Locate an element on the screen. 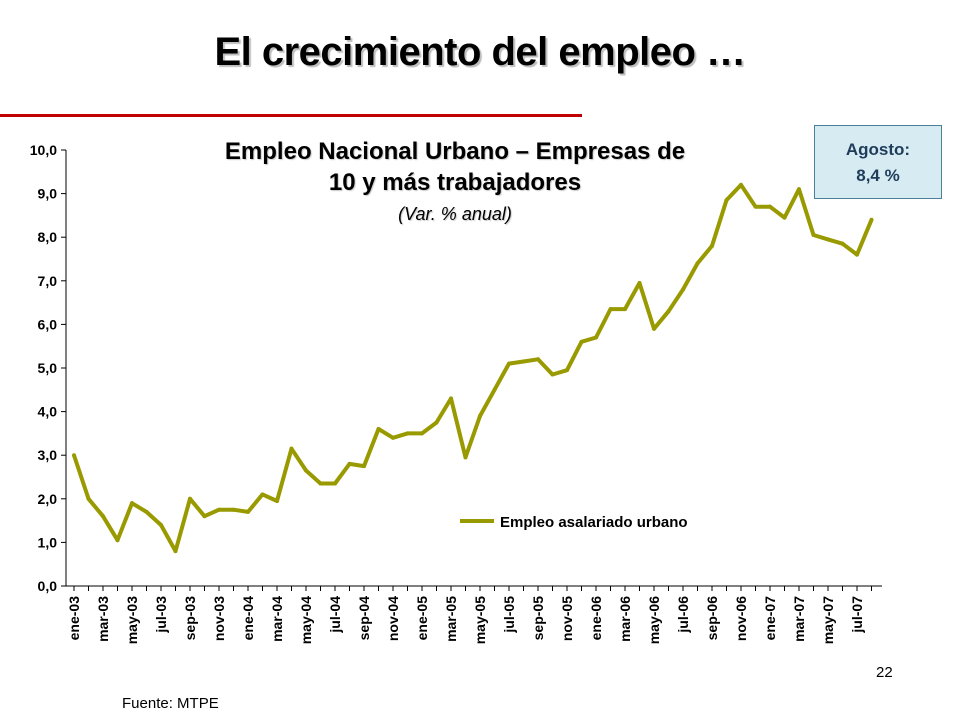 This screenshot has height=720, width=960. x-tick-label: jul-06 is located at coordinates (683, 615).